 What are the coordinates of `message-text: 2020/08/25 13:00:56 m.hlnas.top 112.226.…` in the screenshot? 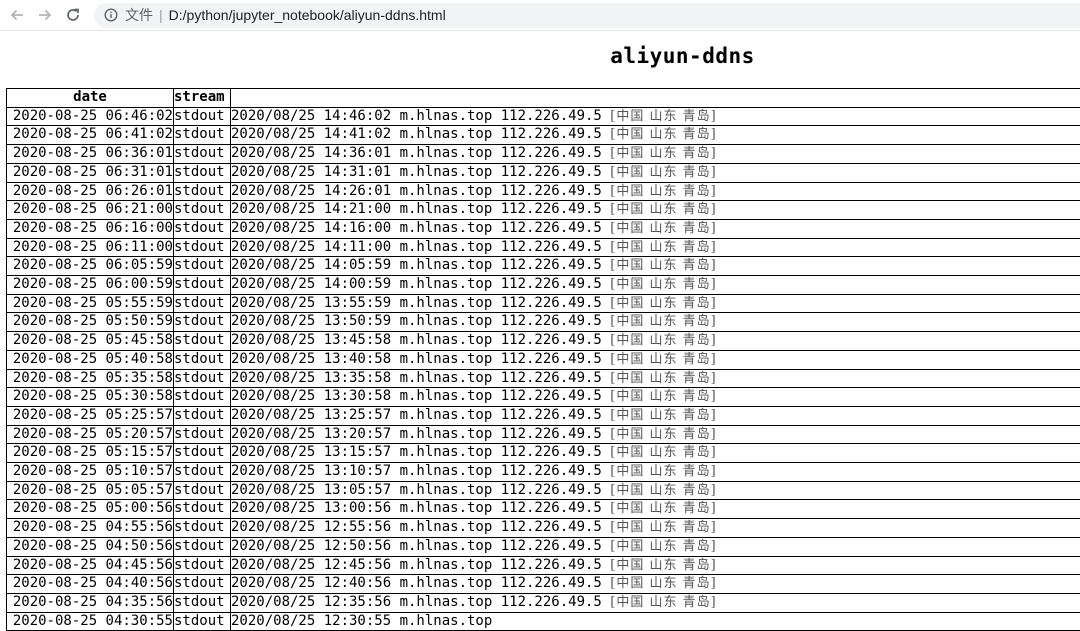 It's located at (420, 508).